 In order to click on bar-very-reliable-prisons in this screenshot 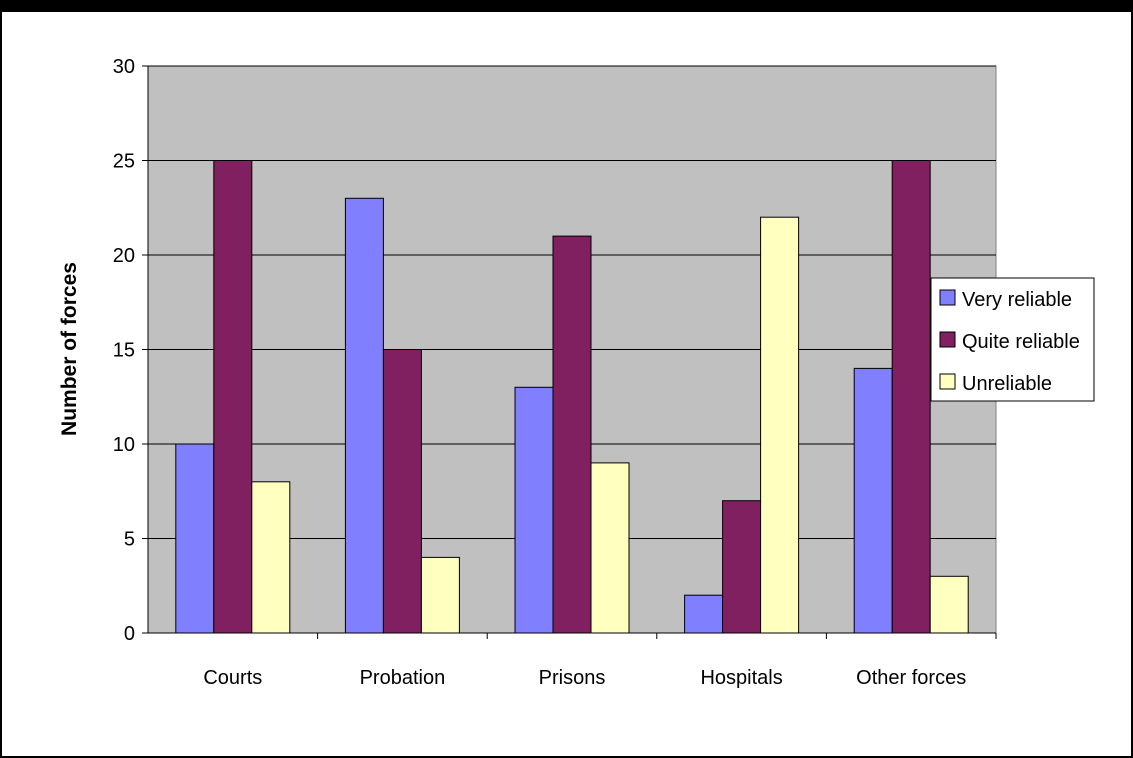, I will do `click(534, 510)`.